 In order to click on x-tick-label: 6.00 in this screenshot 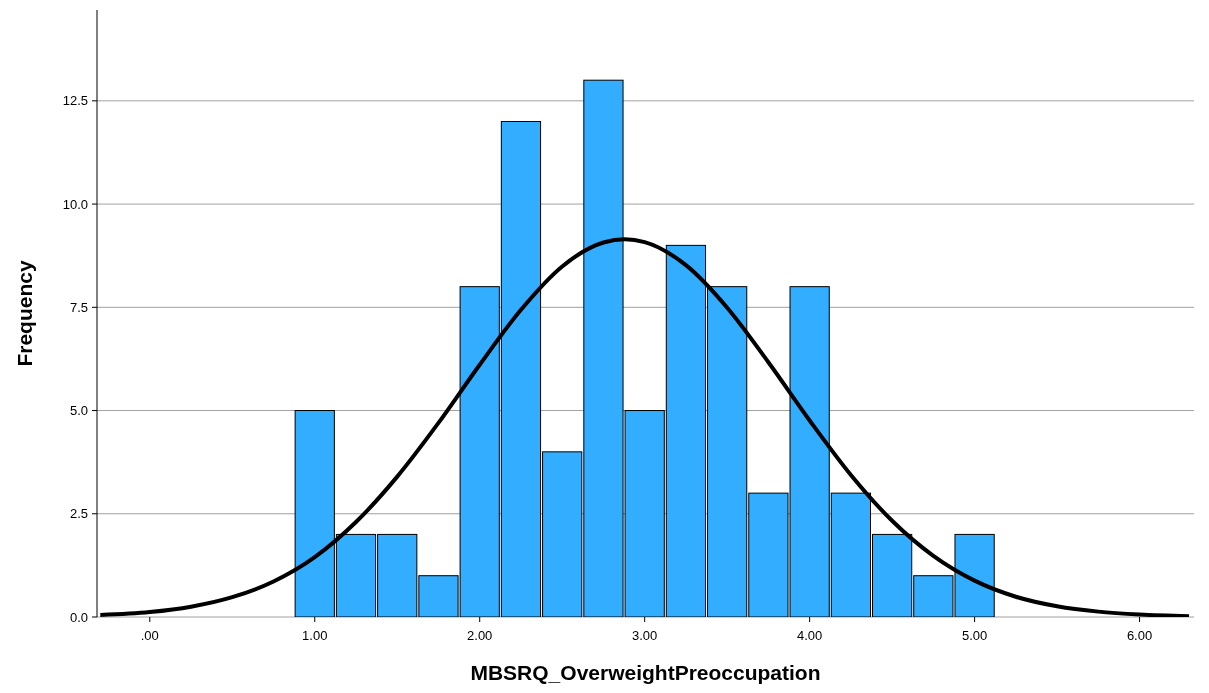, I will do `click(1139, 635)`.